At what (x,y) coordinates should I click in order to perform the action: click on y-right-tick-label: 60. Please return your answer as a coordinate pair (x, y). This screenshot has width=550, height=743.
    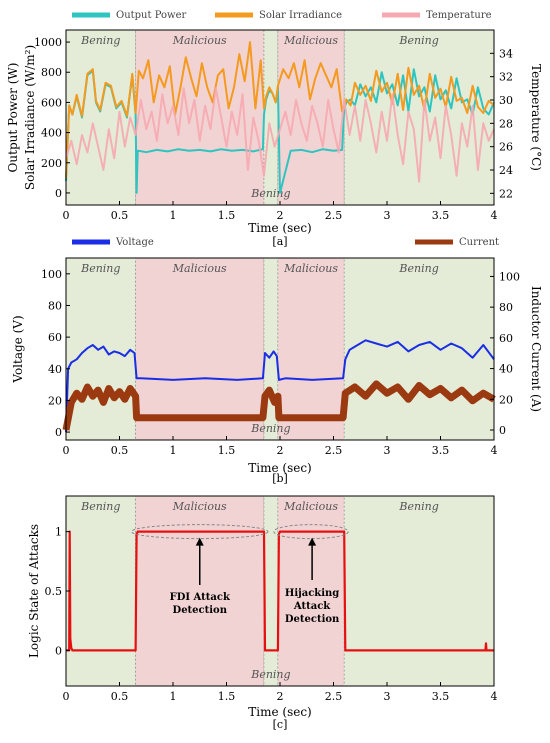
    Looking at the image, I should click on (506, 338).